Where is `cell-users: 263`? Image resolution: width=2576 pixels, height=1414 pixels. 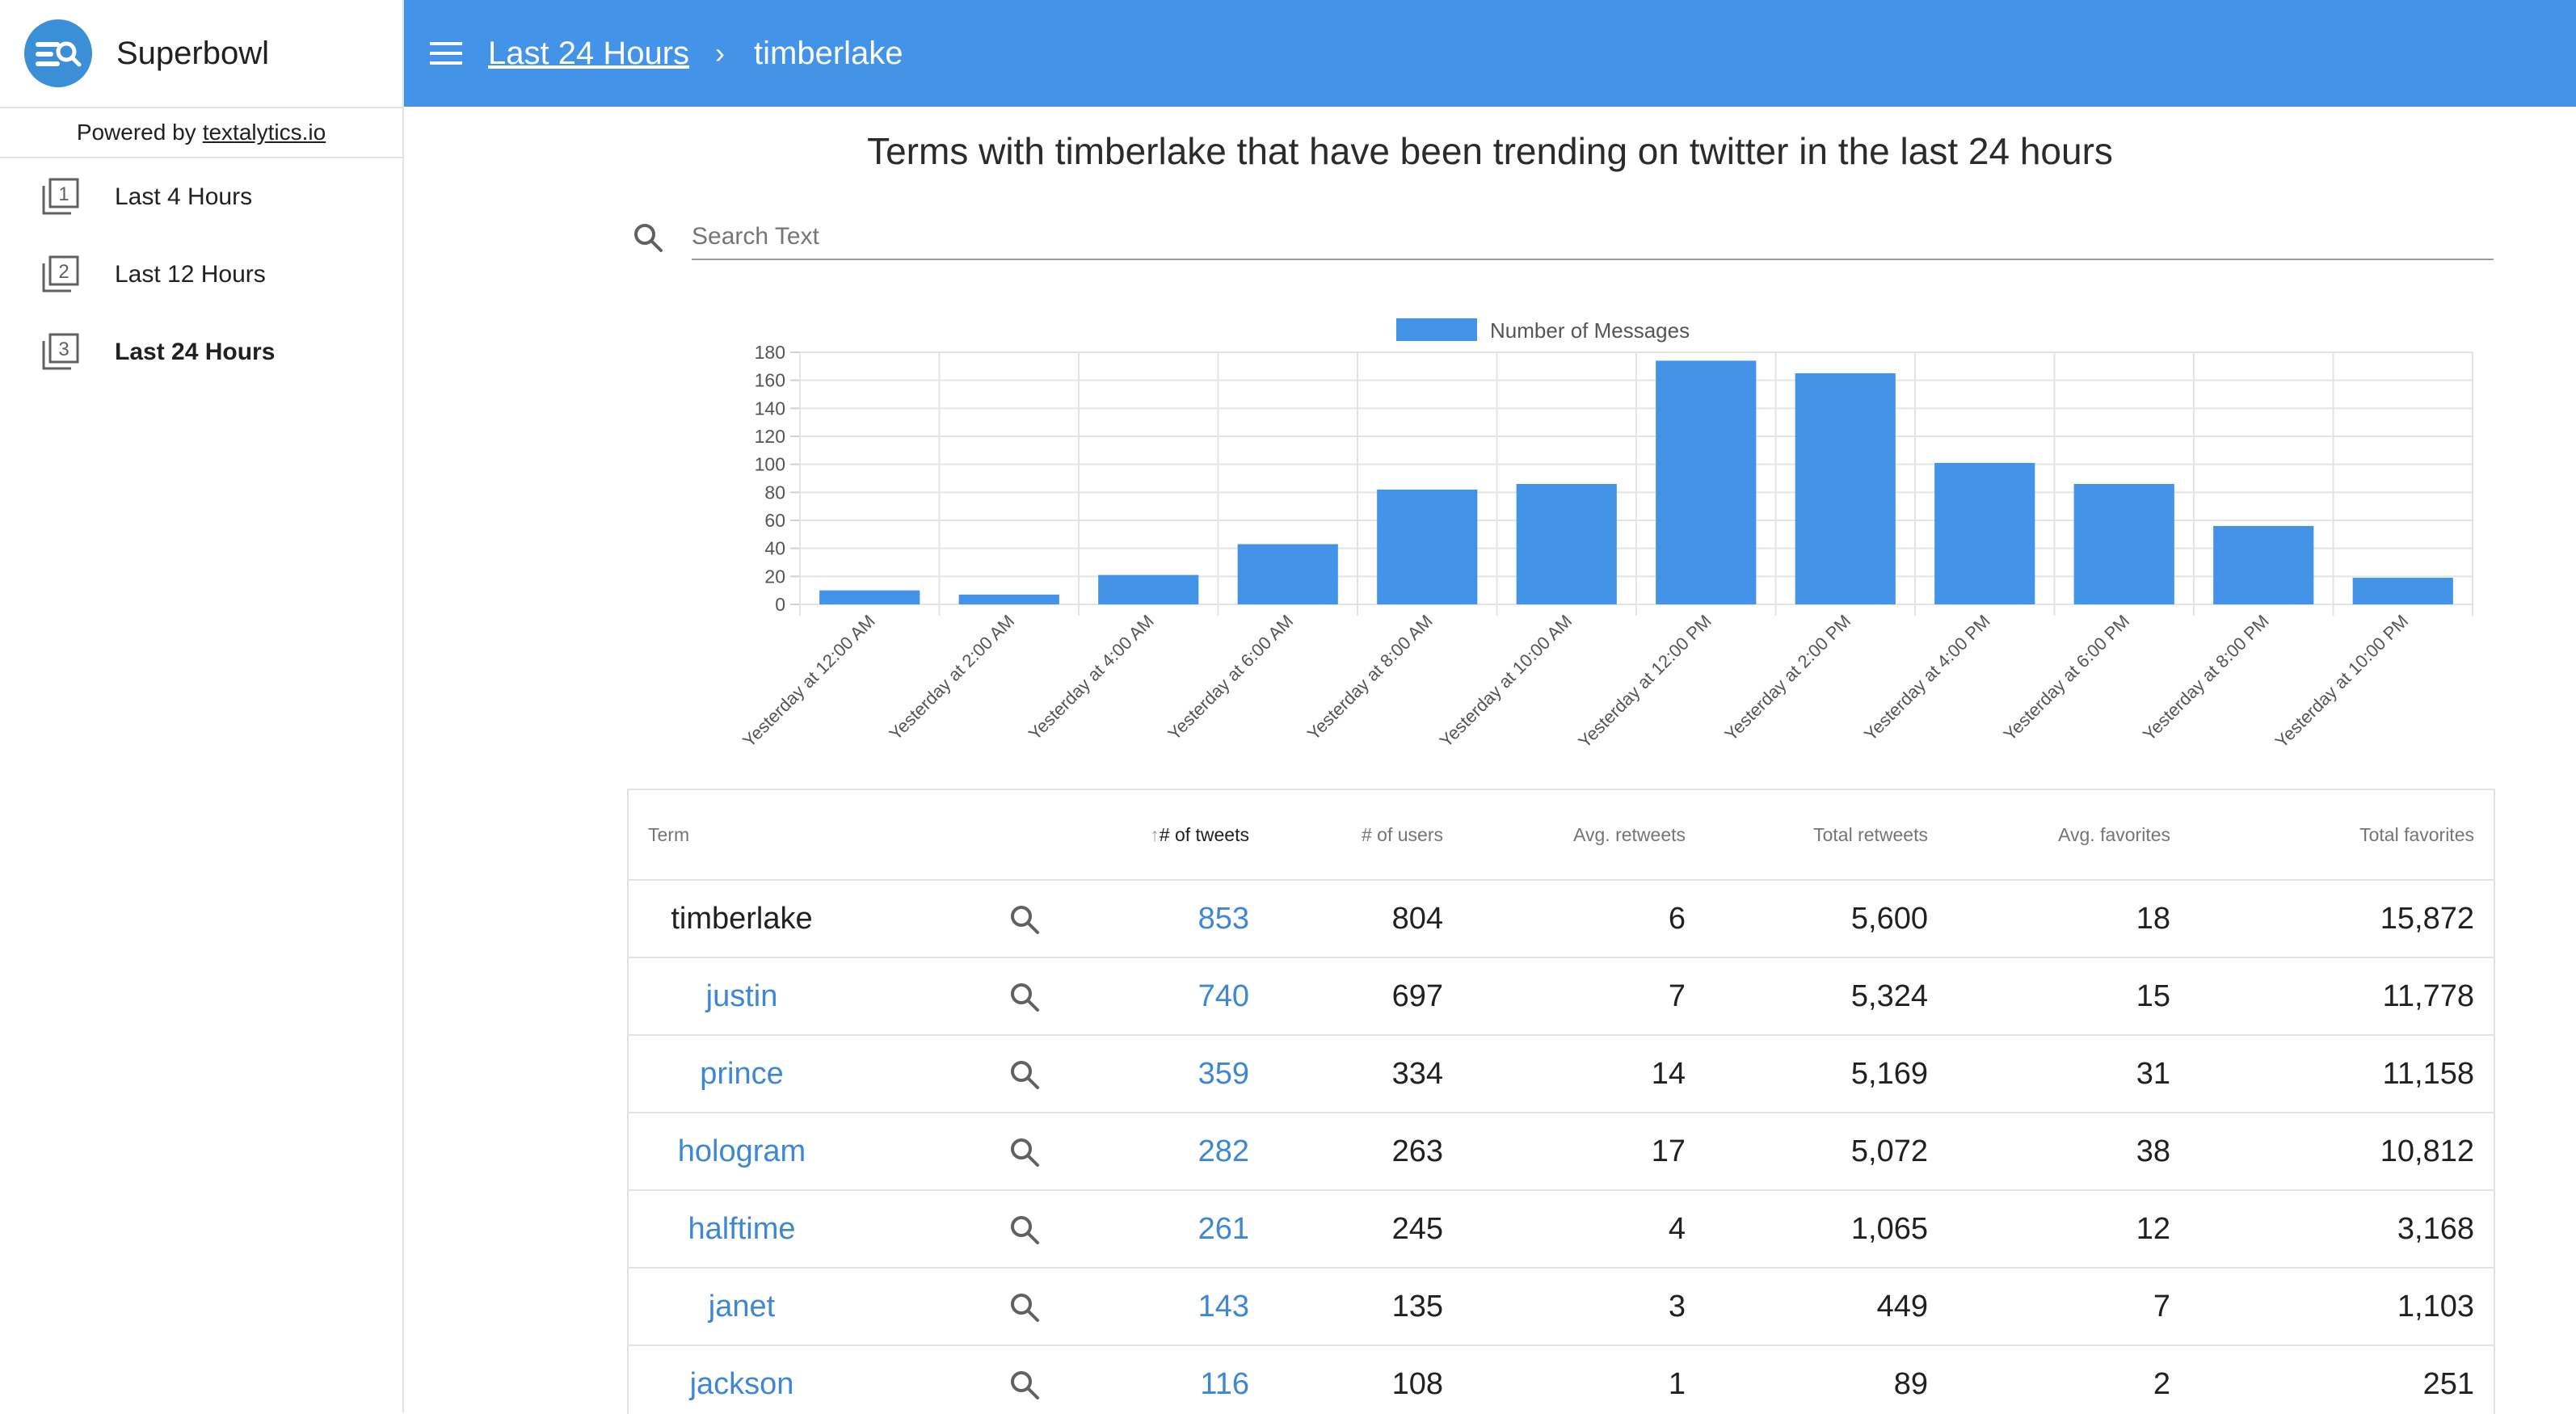
cell-users: 263 is located at coordinates (1366, 1152).